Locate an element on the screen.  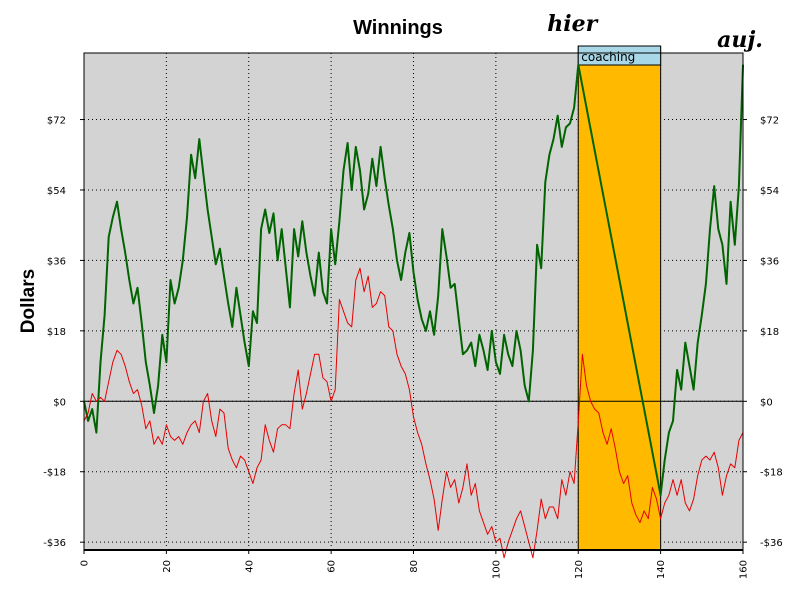
y-tick-label-left: $18 is located at coordinates (56, 332).